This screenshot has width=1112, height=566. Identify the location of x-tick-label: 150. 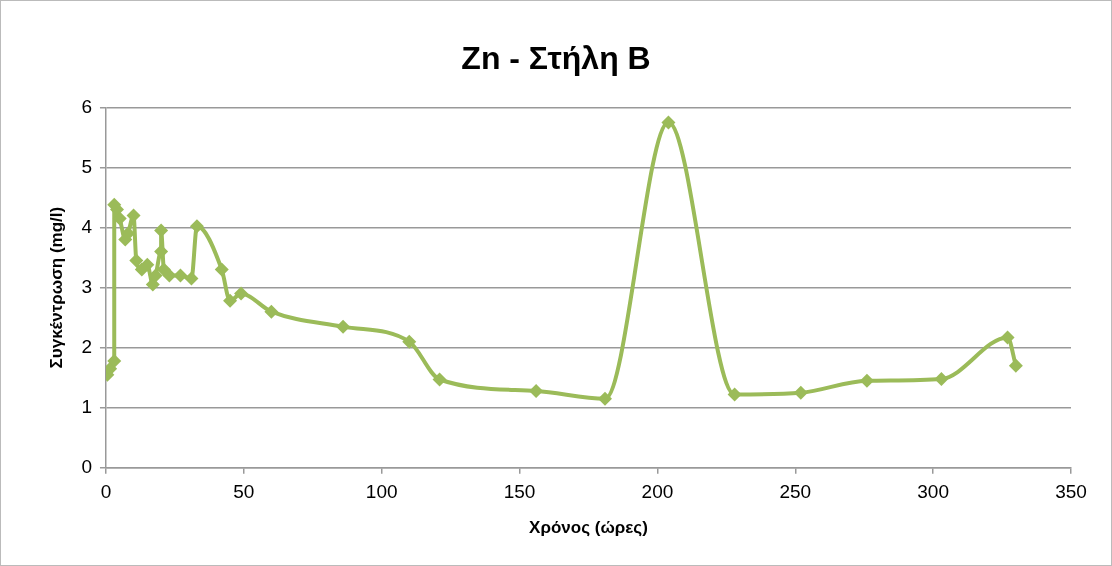
(519, 492).